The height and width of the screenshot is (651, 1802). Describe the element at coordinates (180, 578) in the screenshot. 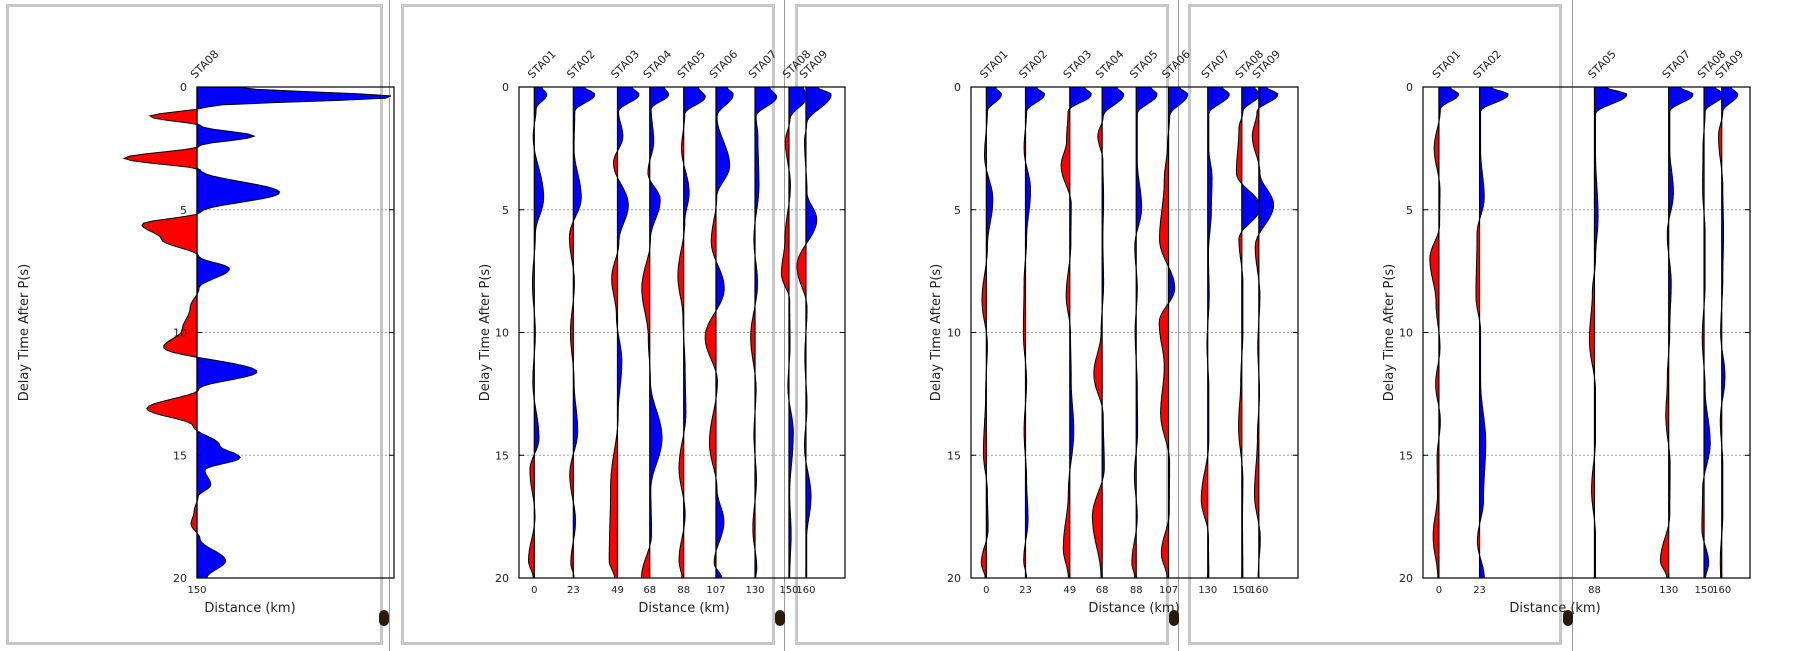

I see `y-tick-label: 20` at that location.